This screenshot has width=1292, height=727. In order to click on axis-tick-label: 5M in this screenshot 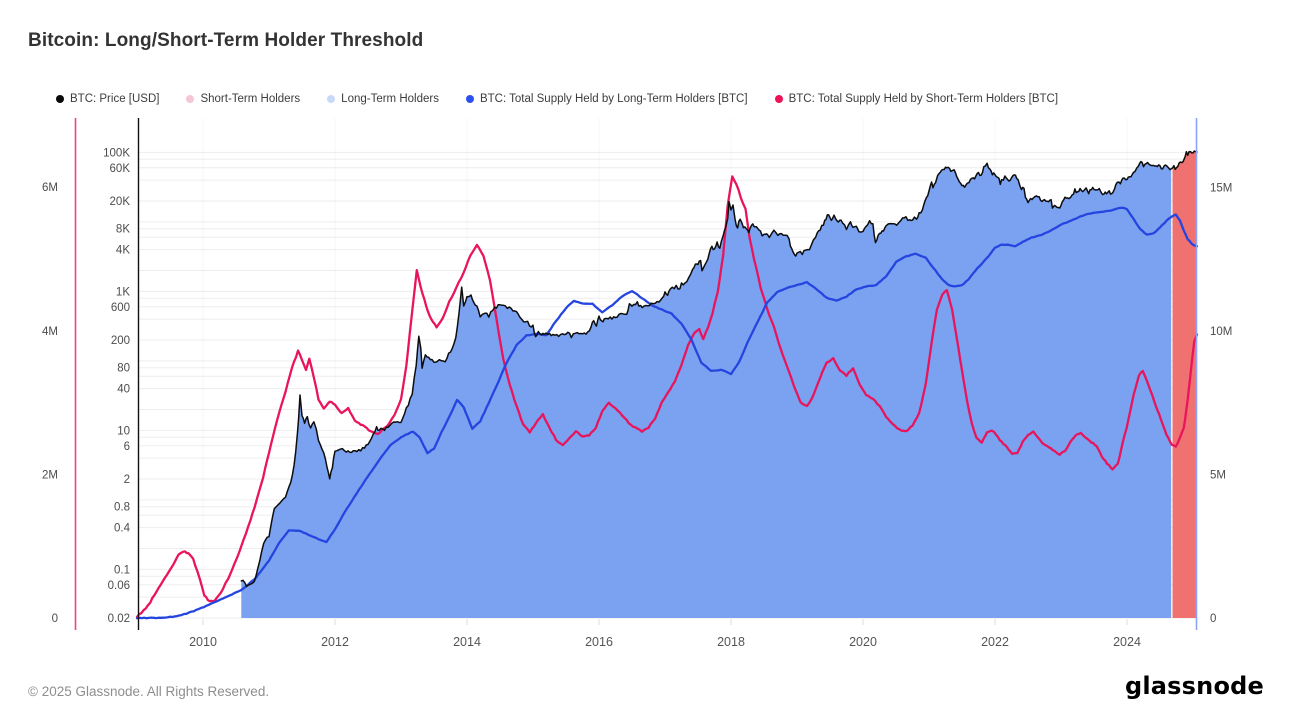, I will do `click(1218, 476)`.